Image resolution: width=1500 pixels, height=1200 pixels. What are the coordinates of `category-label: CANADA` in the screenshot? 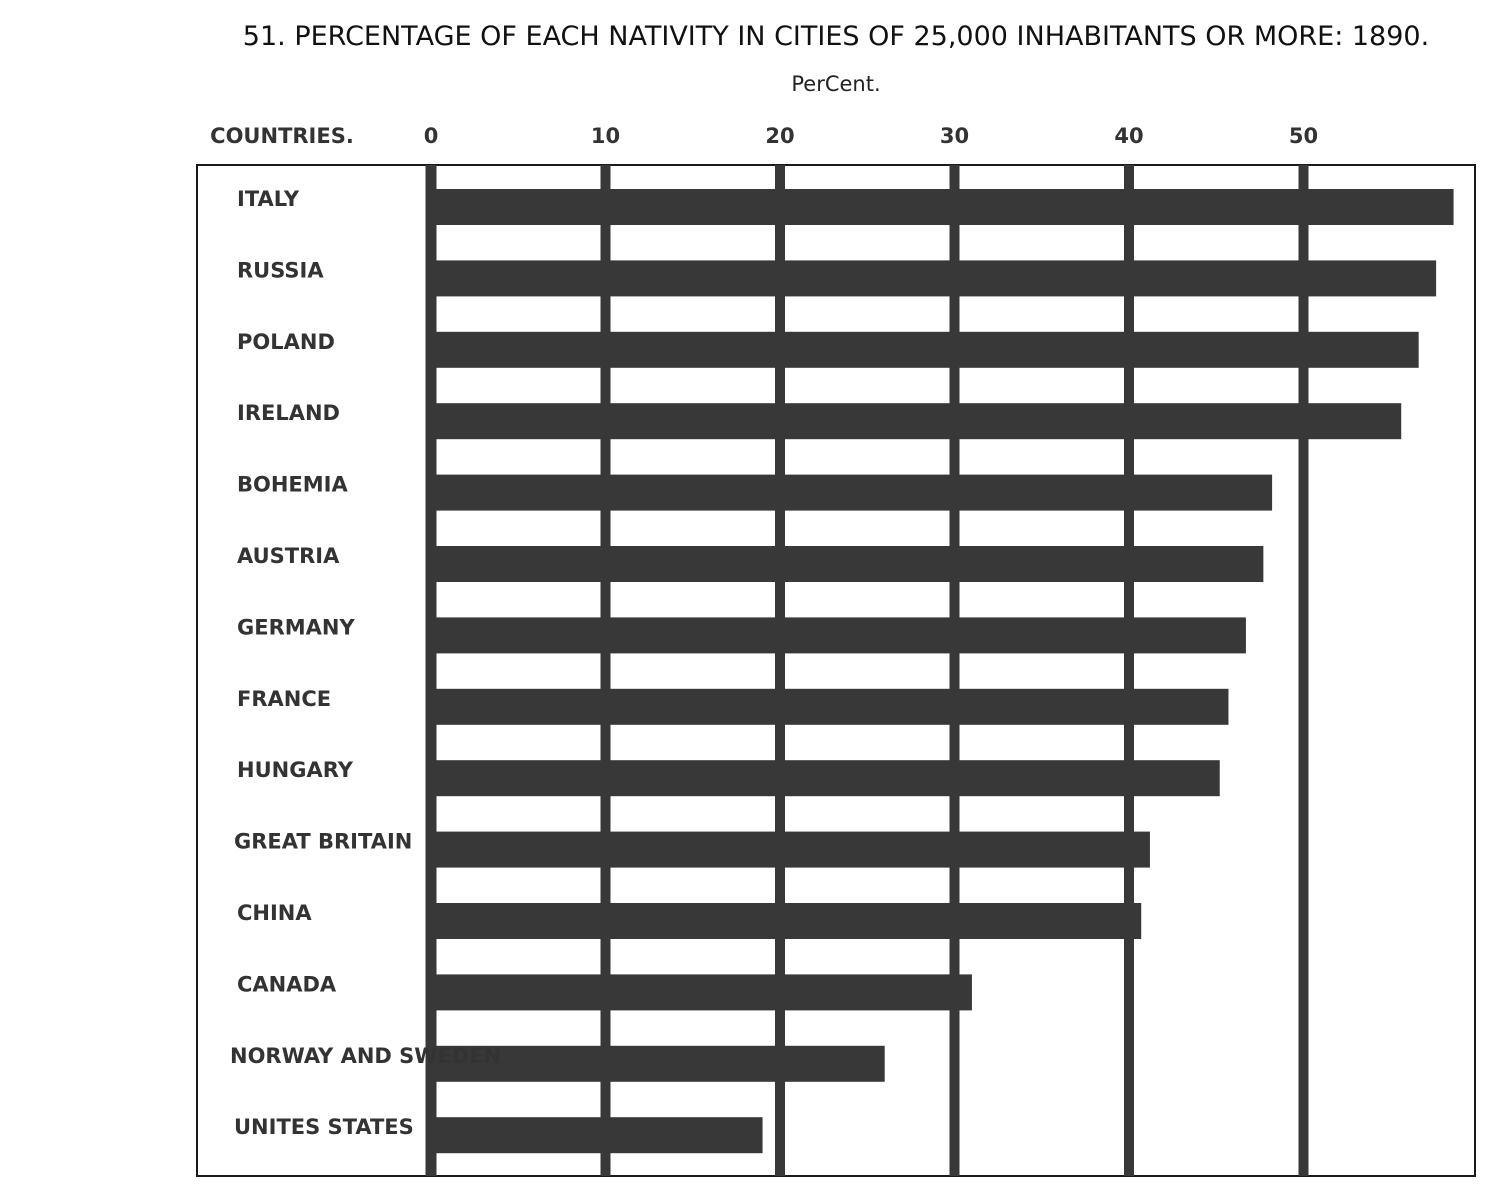 It's located at (287, 984).